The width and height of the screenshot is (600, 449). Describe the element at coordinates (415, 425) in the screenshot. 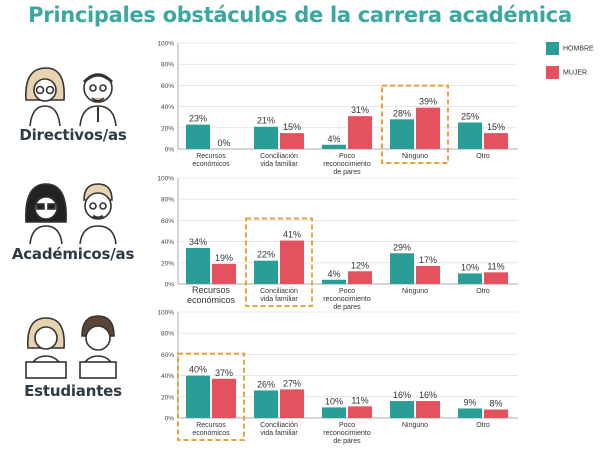

I see `chart-2-category-label: Ninguno` at that location.